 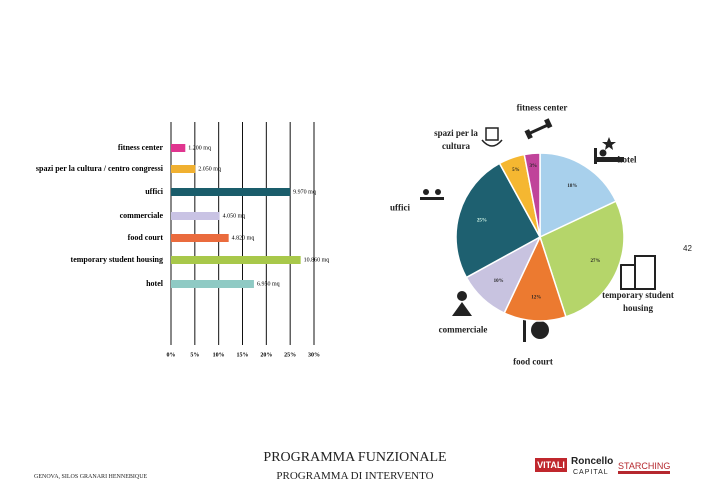 What do you see at coordinates (536, 298) in the screenshot?
I see `data-label: 12%` at bounding box center [536, 298].